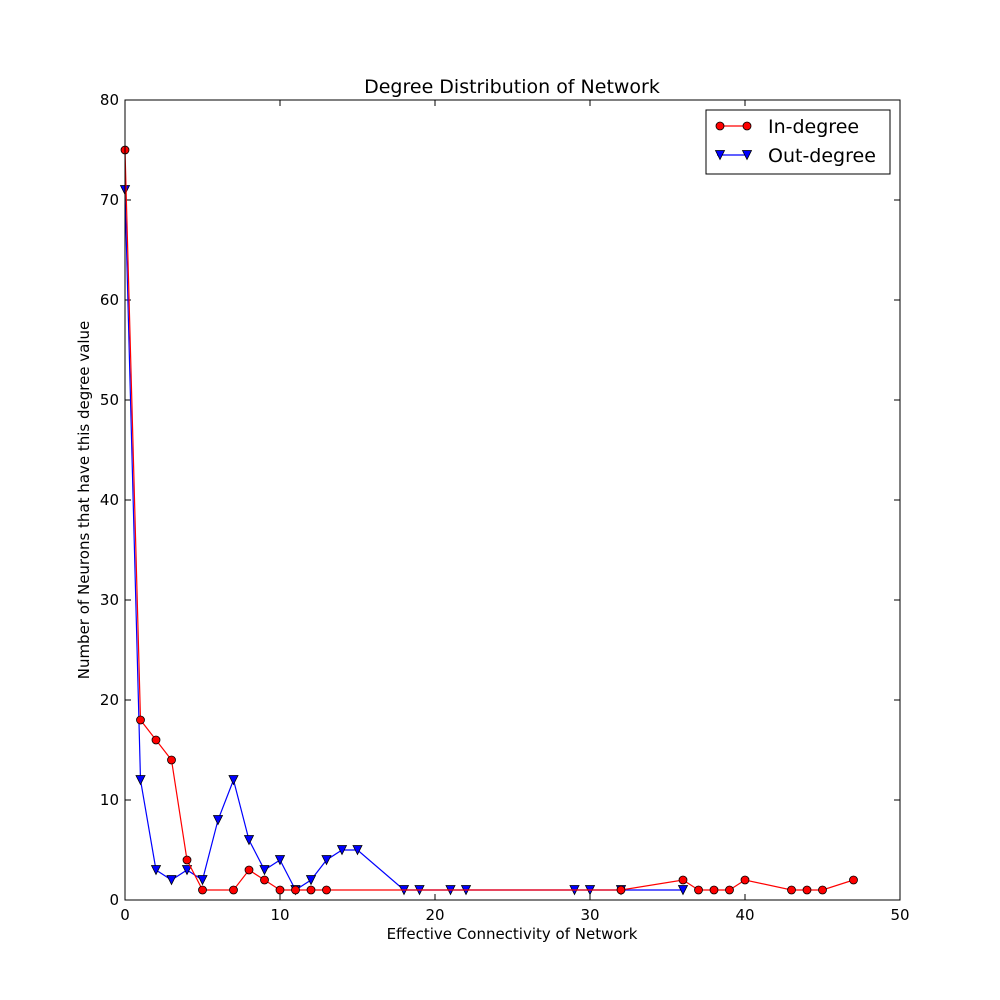  I want to click on y-tick-label: 20, so click(109, 700).